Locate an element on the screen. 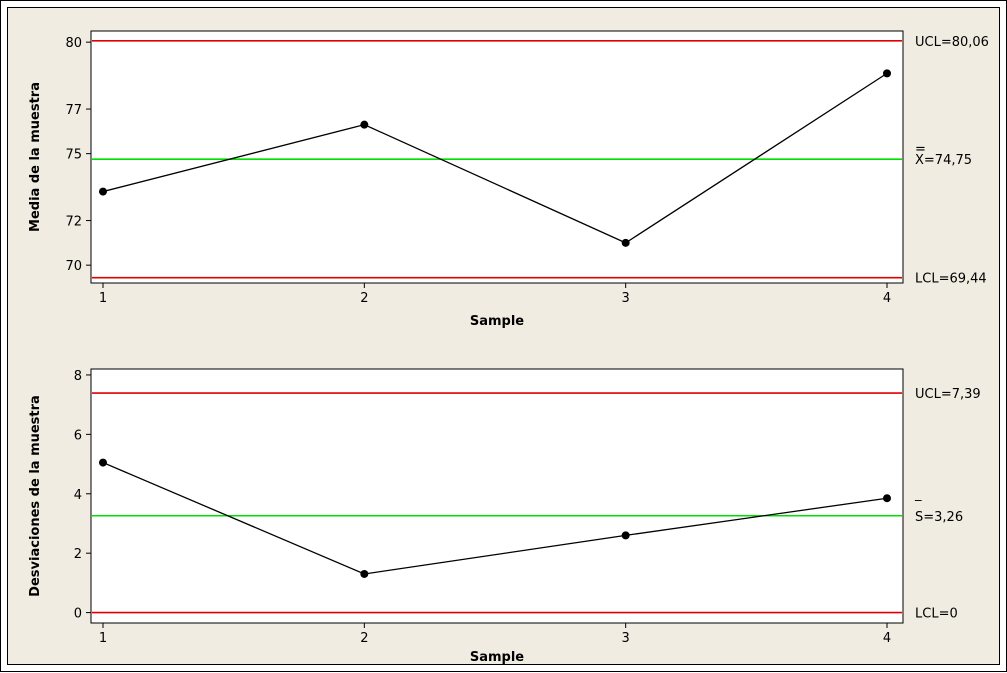 This screenshot has height=673, width=1007. control-limit-label: X=74,75 is located at coordinates (943, 160).